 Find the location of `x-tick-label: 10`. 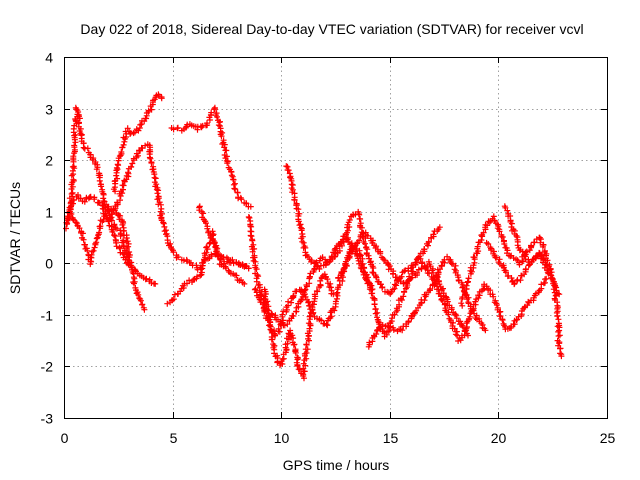

x-tick-label: 10 is located at coordinates (282, 438).